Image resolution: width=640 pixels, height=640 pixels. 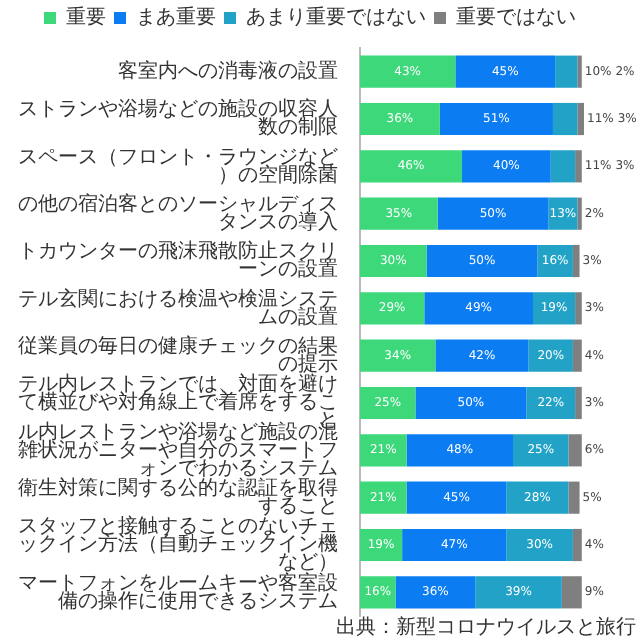 What do you see at coordinates (336, 17) in the screenshot?
I see `legend-label: あまり重要ではない` at bounding box center [336, 17].